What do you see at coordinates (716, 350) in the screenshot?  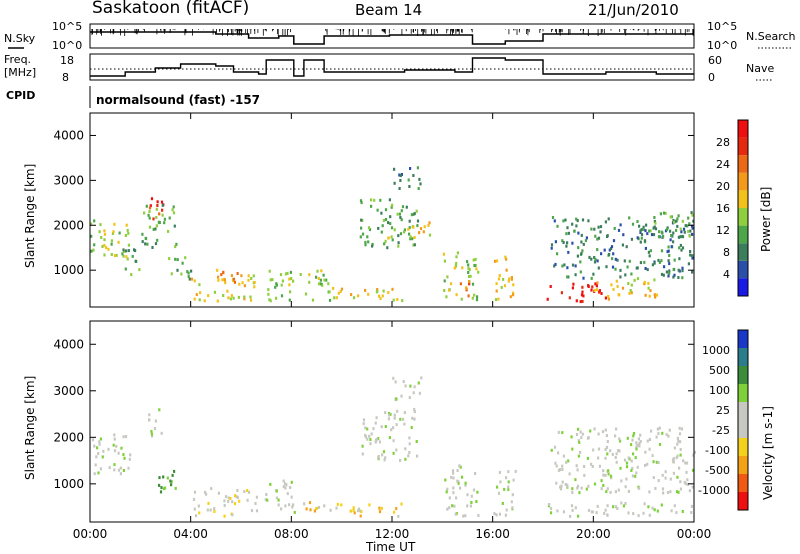 I see `colorbar-tick-label: 1000` at bounding box center [716, 350].